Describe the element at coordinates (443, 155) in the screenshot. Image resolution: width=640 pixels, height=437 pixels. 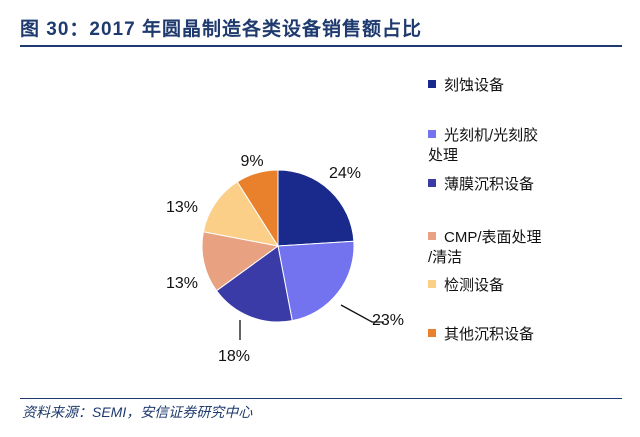
I see `legend-label: 处理` at that location.